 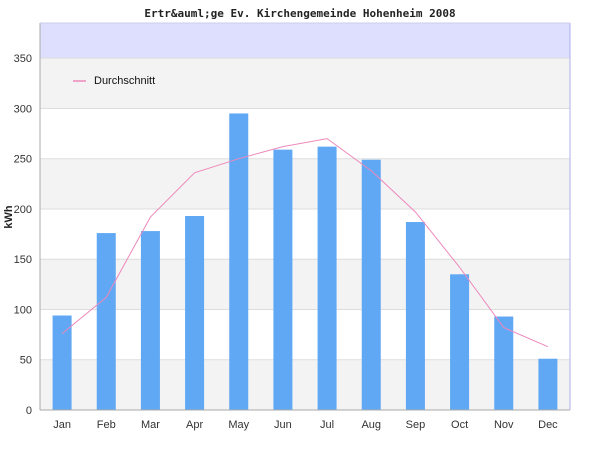 What do you see at coordinates (106, 425) in the screenshot?
I see `x-tick-label: Feb` at bounding box center [106, 425].